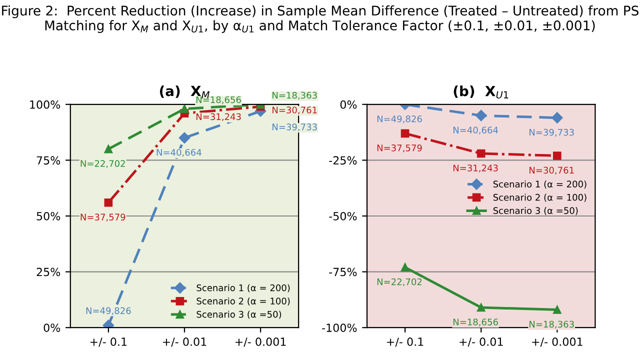  Describe the element at coordinates (343, 272) in the screenshot. I see `y-tick-label: -75%` at that location.